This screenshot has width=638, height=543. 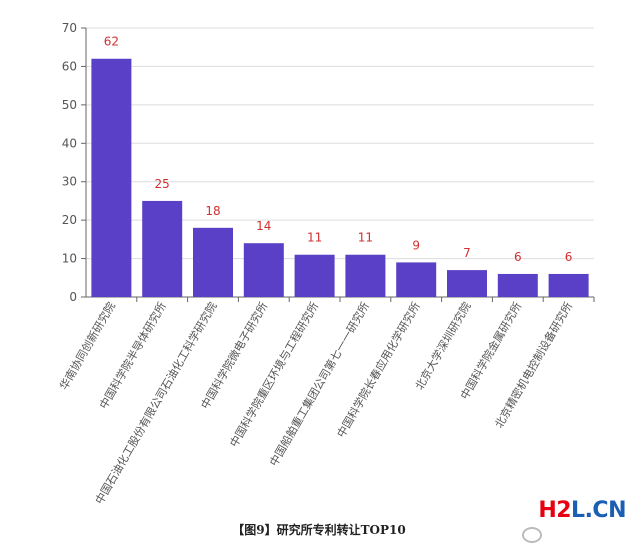 I want to click on data-label: 62, so click(x=111, y=42).